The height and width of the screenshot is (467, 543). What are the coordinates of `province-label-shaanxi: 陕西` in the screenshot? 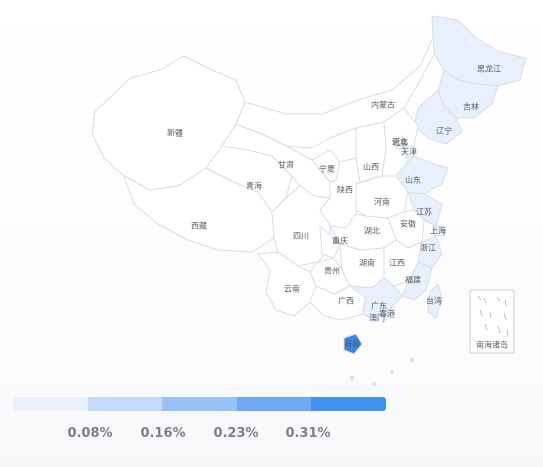 It's located at (345, 190).